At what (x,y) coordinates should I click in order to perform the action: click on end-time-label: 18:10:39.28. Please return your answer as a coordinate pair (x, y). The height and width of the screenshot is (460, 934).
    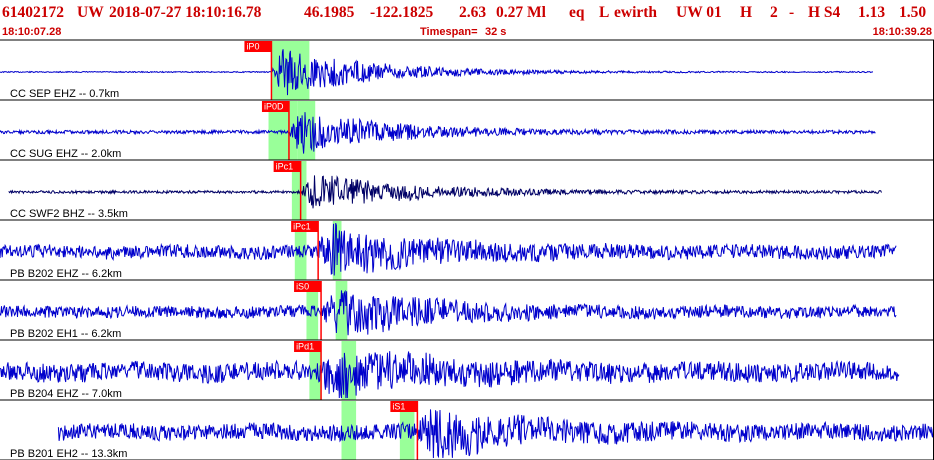
    Looking at the image, I should click on (902, 32).